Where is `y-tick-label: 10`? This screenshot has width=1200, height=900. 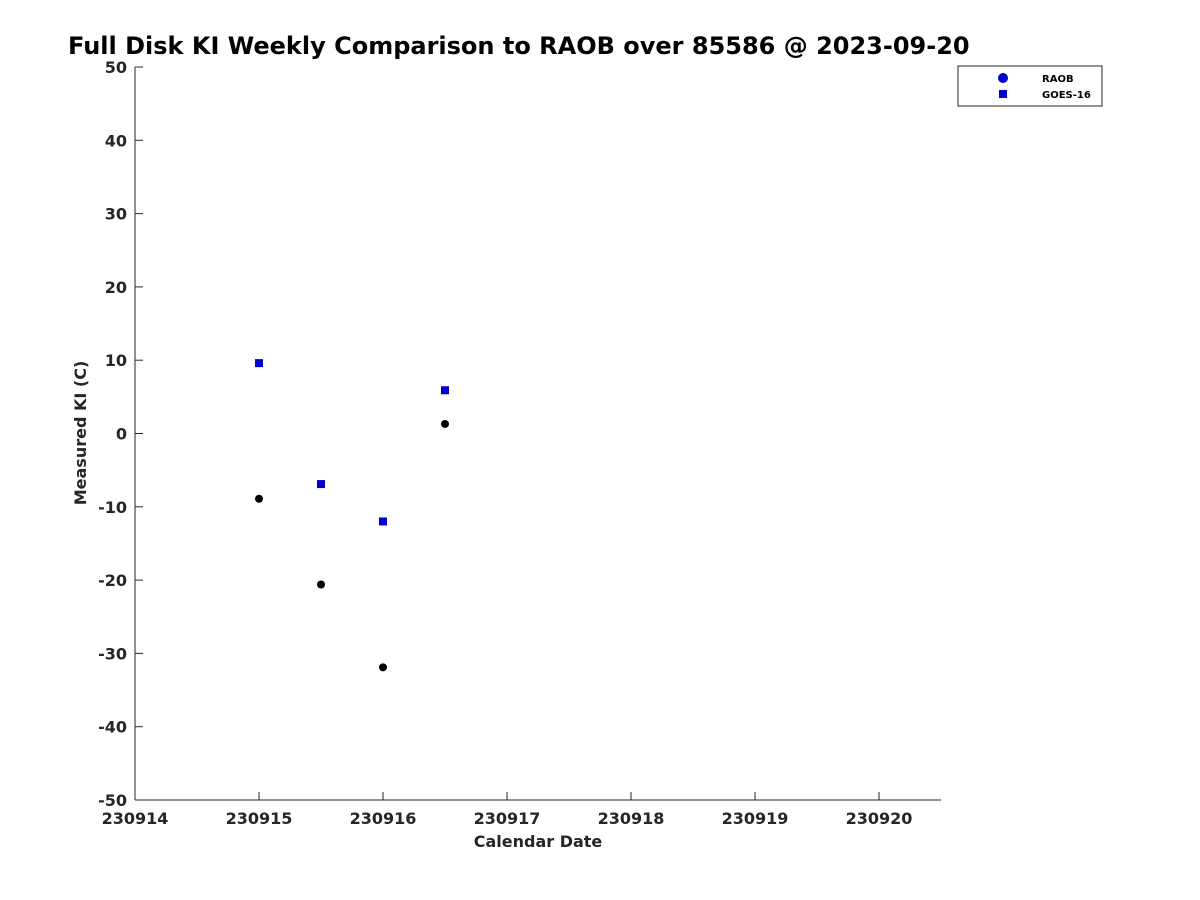 y-tick-label: 10 is located at coordinates (116, 360).